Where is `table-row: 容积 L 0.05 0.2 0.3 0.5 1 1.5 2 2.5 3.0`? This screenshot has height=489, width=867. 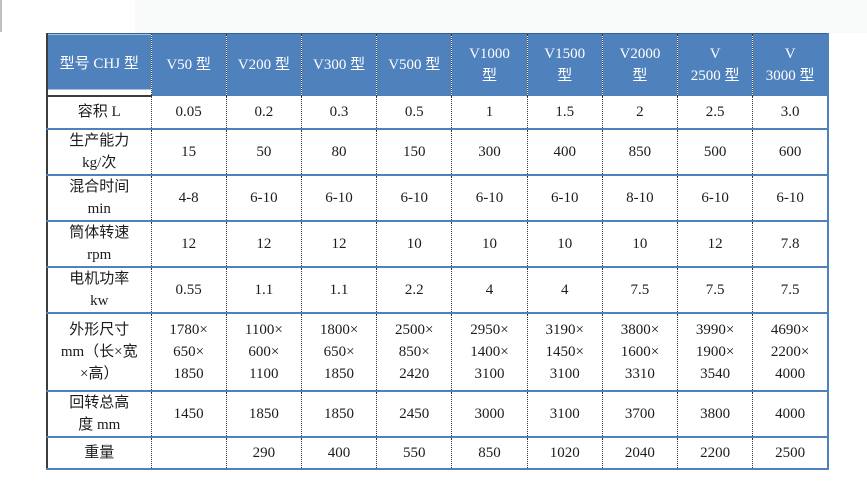
table-row: 容积 L 0.05 0.2 0.3 0.5 1 1.5 2 2.5 3.0 is located at coordinates (437, 112).